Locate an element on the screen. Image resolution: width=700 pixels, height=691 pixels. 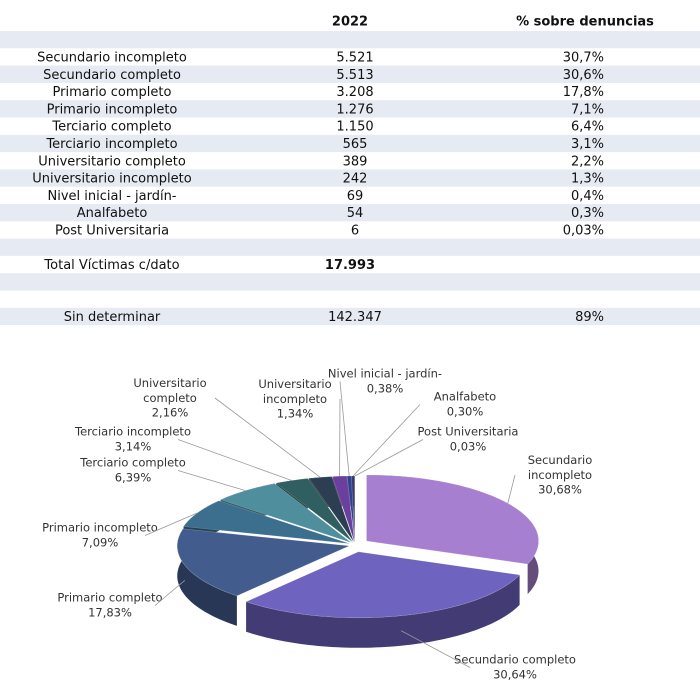
slice-category: Post Universitaria is located at coordinates (468, 432).